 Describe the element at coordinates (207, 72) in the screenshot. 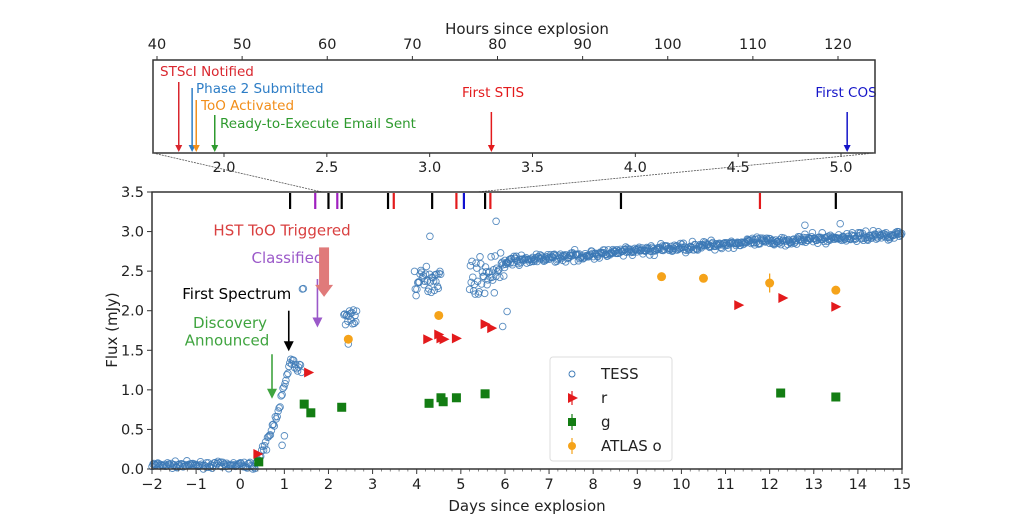

I see `inset-event-label: STScI Notified` at that location.